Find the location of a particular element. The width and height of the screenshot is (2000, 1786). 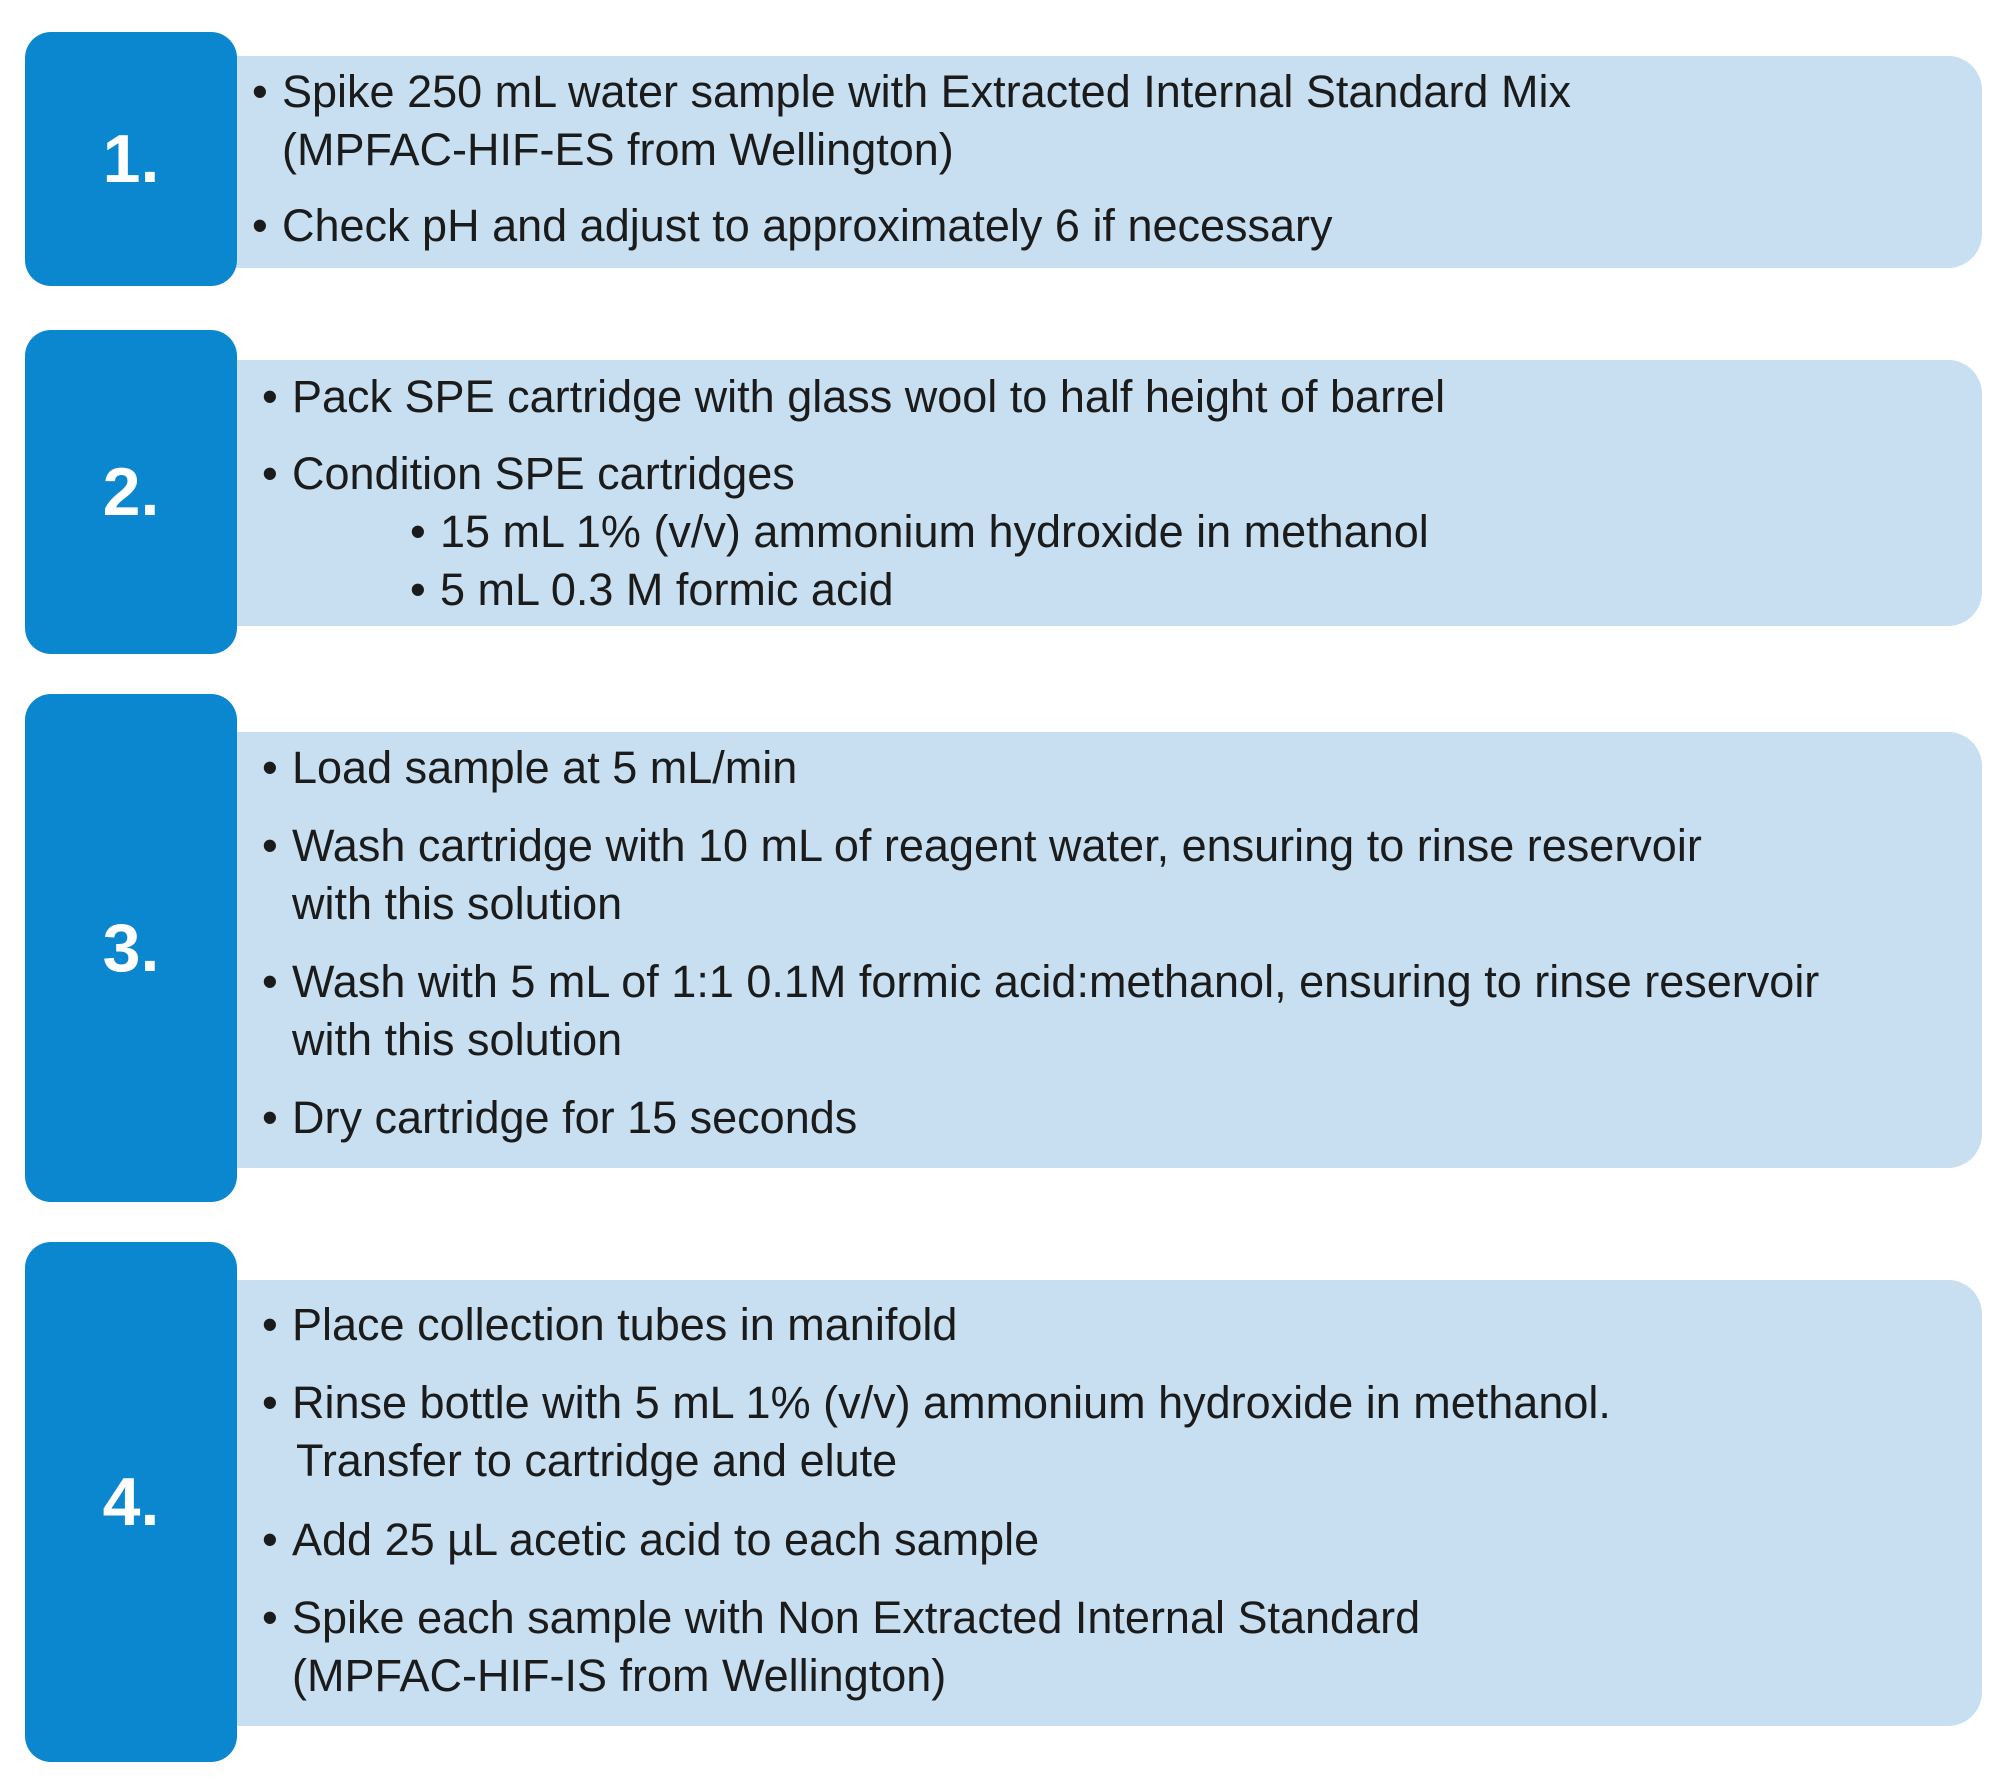

step-3-item-1: • Load sample at 5 mL/min is located at coordinates (529, 768).